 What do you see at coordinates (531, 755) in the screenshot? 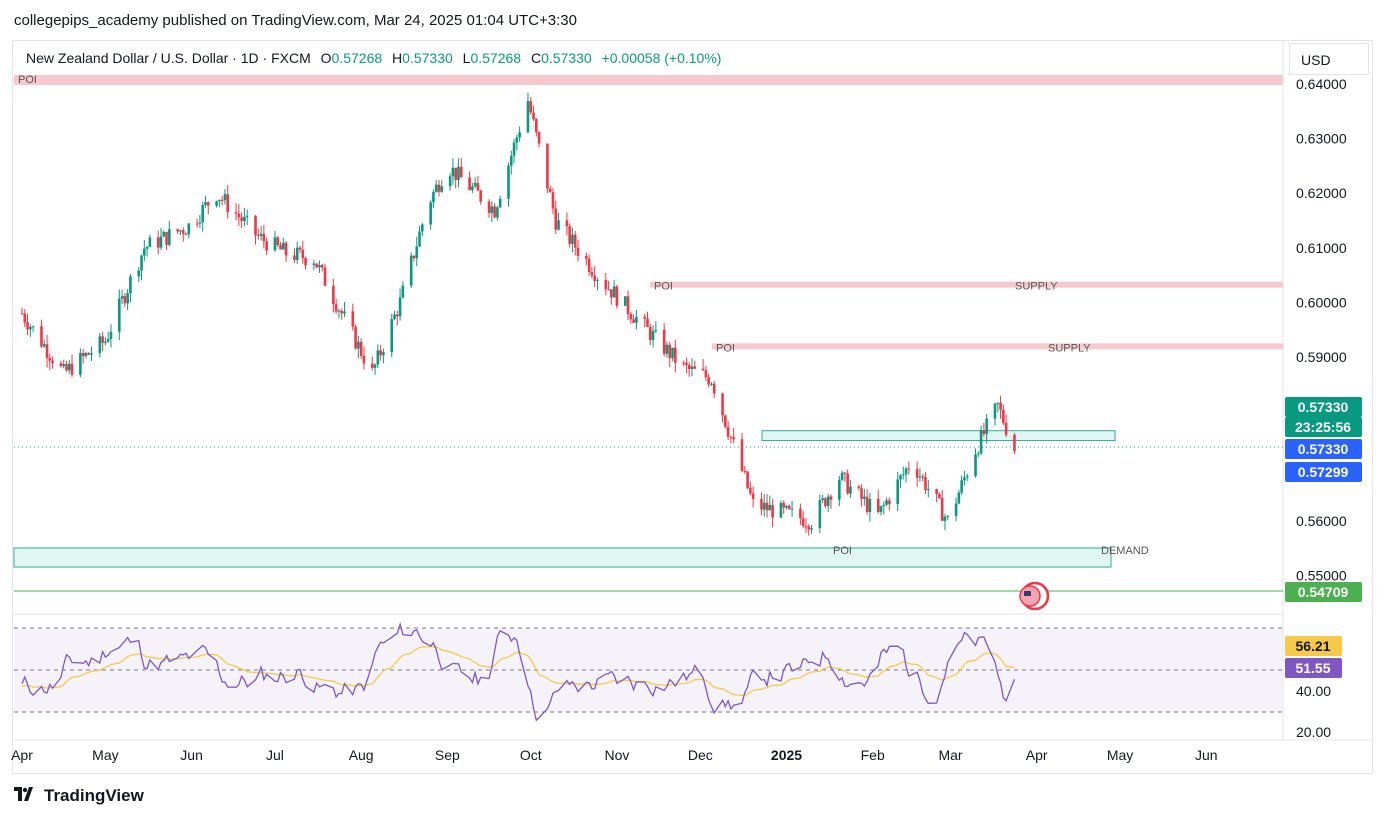
I see `x-tick-label: Oct` at bounding box center [531, 755].